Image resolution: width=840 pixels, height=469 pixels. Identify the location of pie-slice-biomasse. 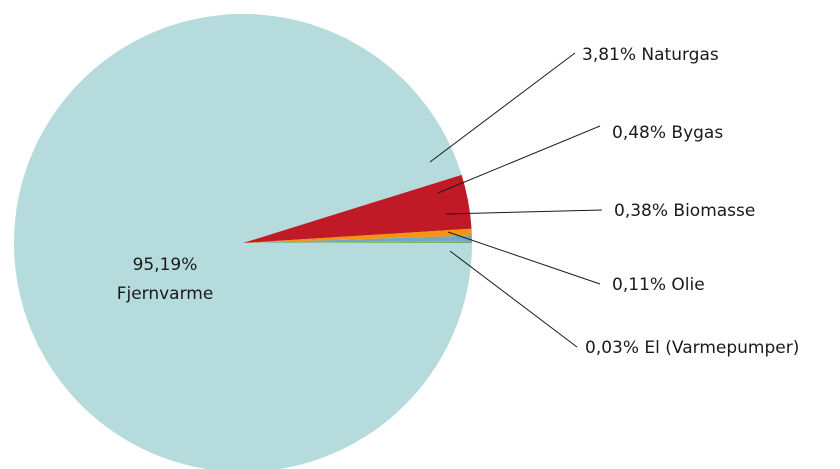
(357, 239).